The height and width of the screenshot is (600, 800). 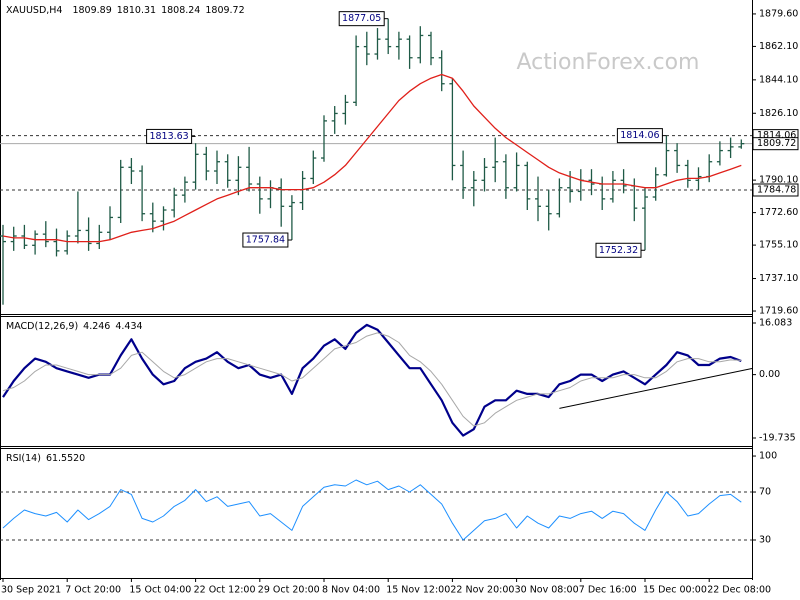 I want to click on panel-title: MACD(12,26,9), so click(x=42, y=326).